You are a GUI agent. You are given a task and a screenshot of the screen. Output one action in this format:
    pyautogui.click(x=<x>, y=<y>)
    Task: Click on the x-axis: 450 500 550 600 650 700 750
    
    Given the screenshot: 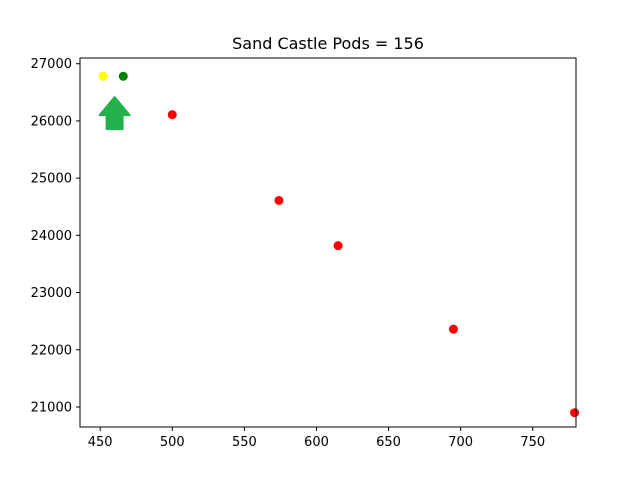 What is the action you would take?
    pyautogui.click(x=316, y=438)
    